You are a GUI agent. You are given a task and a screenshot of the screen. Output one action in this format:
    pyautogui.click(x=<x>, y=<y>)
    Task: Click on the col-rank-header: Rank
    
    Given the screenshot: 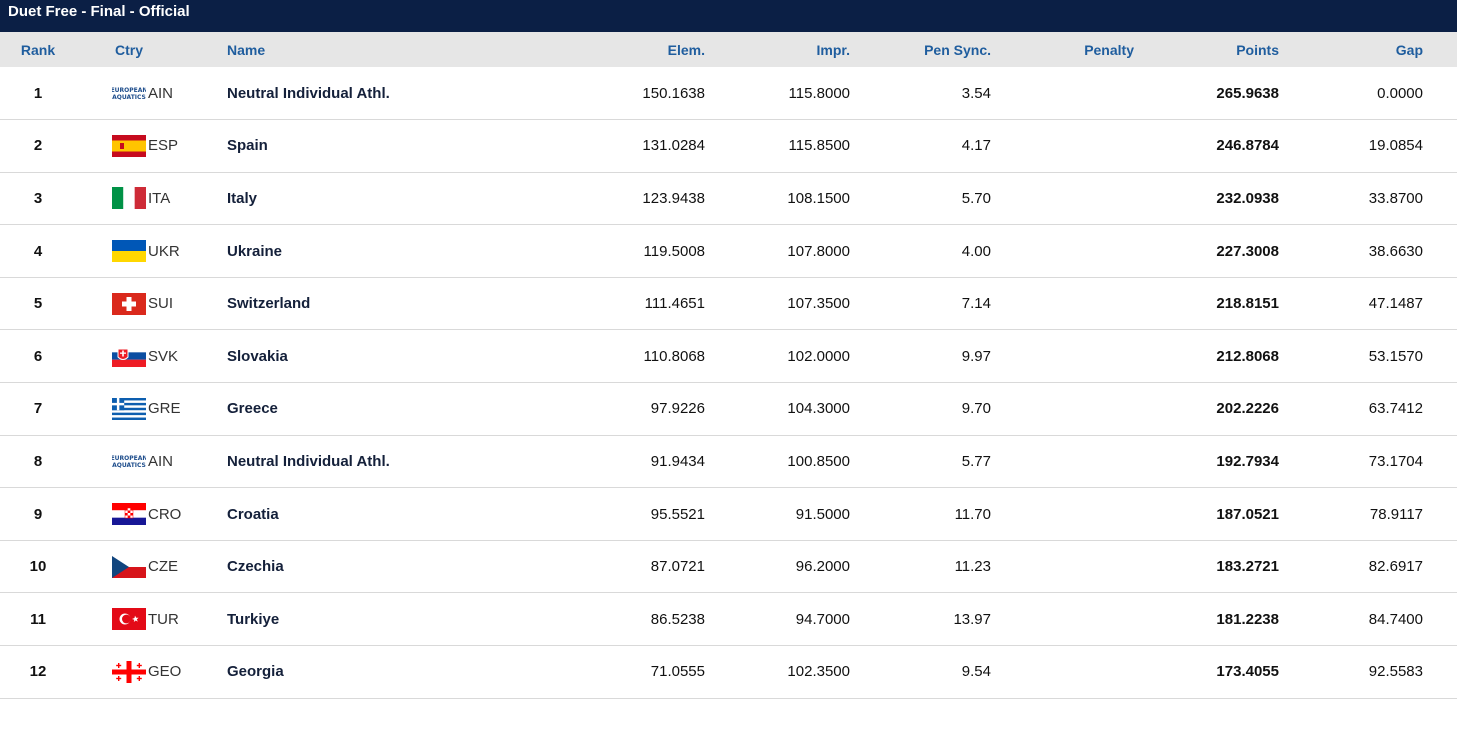 What is the action you would take?
    pyautogui.click(x=38, y=49)
    